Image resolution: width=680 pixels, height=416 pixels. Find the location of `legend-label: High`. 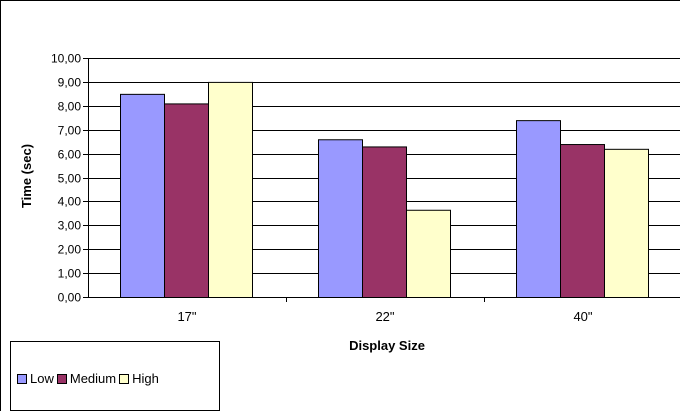

legend-label: High is located at coordinates (145, 378).